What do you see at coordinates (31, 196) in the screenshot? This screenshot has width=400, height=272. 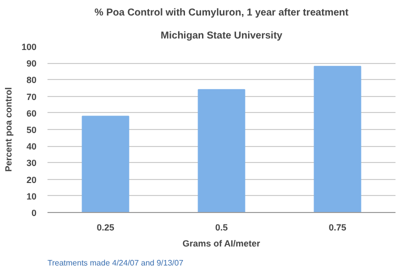 I see `y-tick-label: 10` at bounding box center [31, 196].